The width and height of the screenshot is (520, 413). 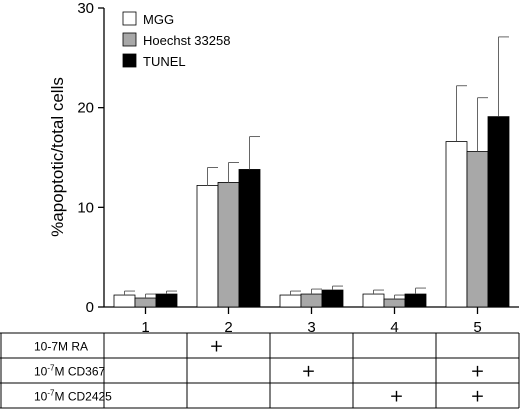 What do you see at coordinates (164, 61) in the screenshot?
I see `legend-entry: TUNEL` at bounding box center [164, 61].